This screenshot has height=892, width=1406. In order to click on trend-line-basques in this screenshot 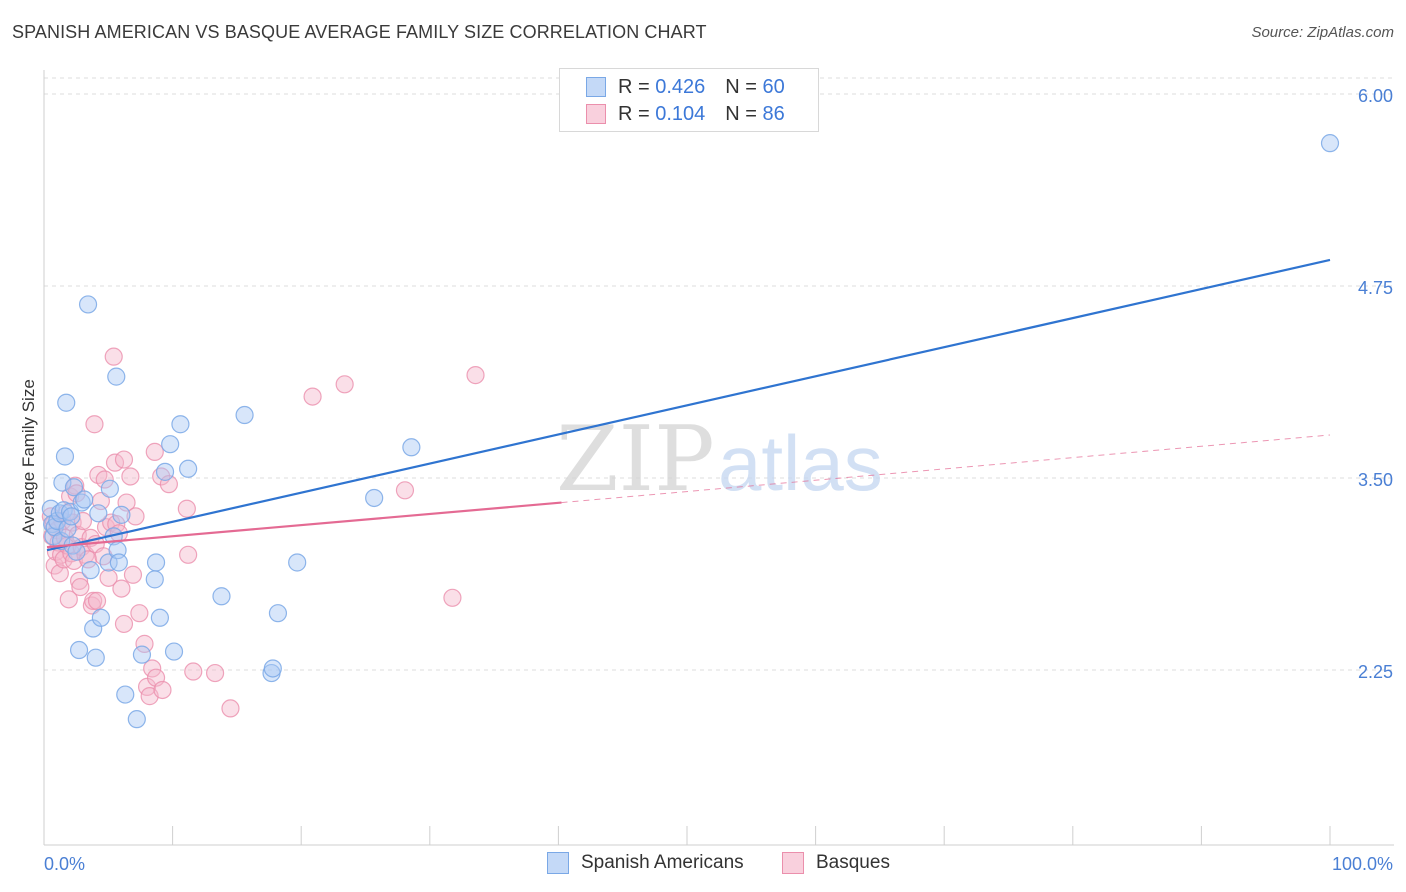, I will do `click(304, 525)`.